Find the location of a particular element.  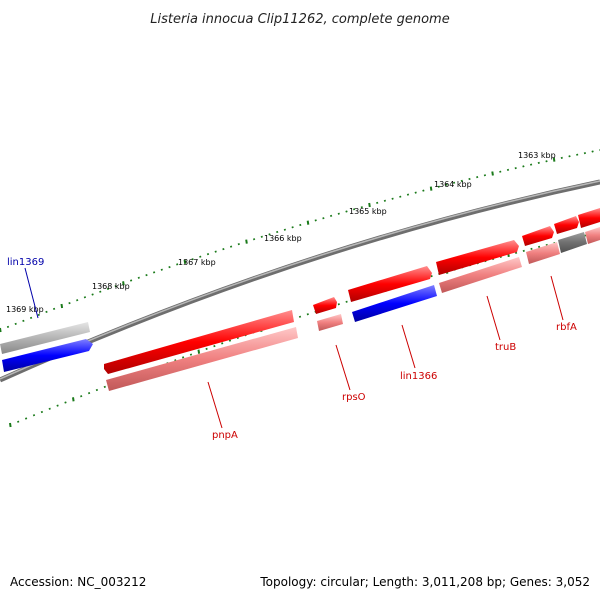

label-rpsO: rpsO is located at coordinates (354, 397).